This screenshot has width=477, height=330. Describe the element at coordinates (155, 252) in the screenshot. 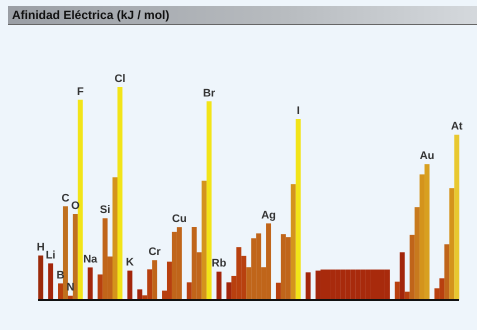

I see `x-tick-label: Cr` at that location.